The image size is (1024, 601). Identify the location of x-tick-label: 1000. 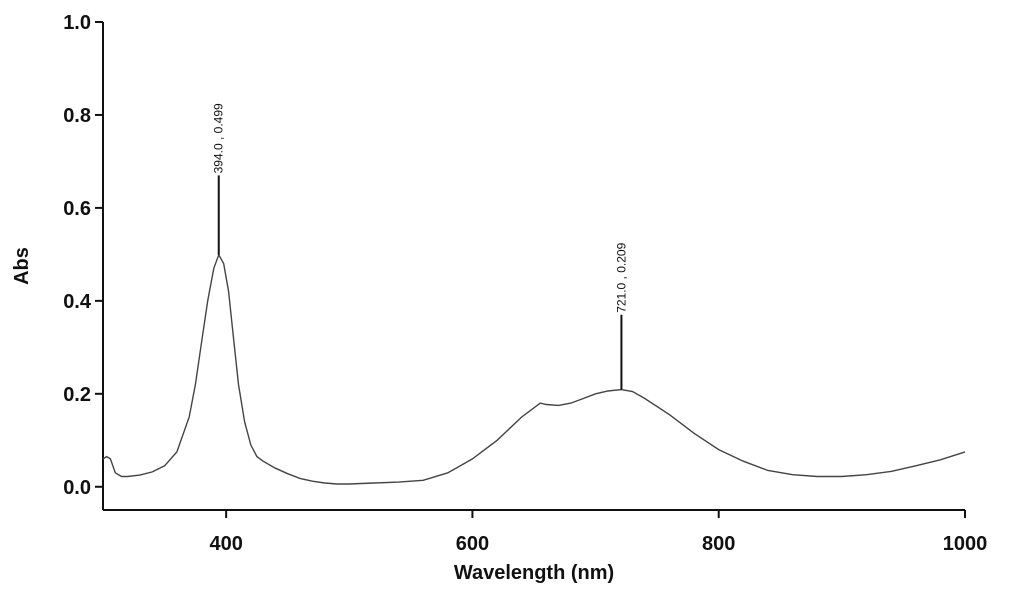
(965, 544).